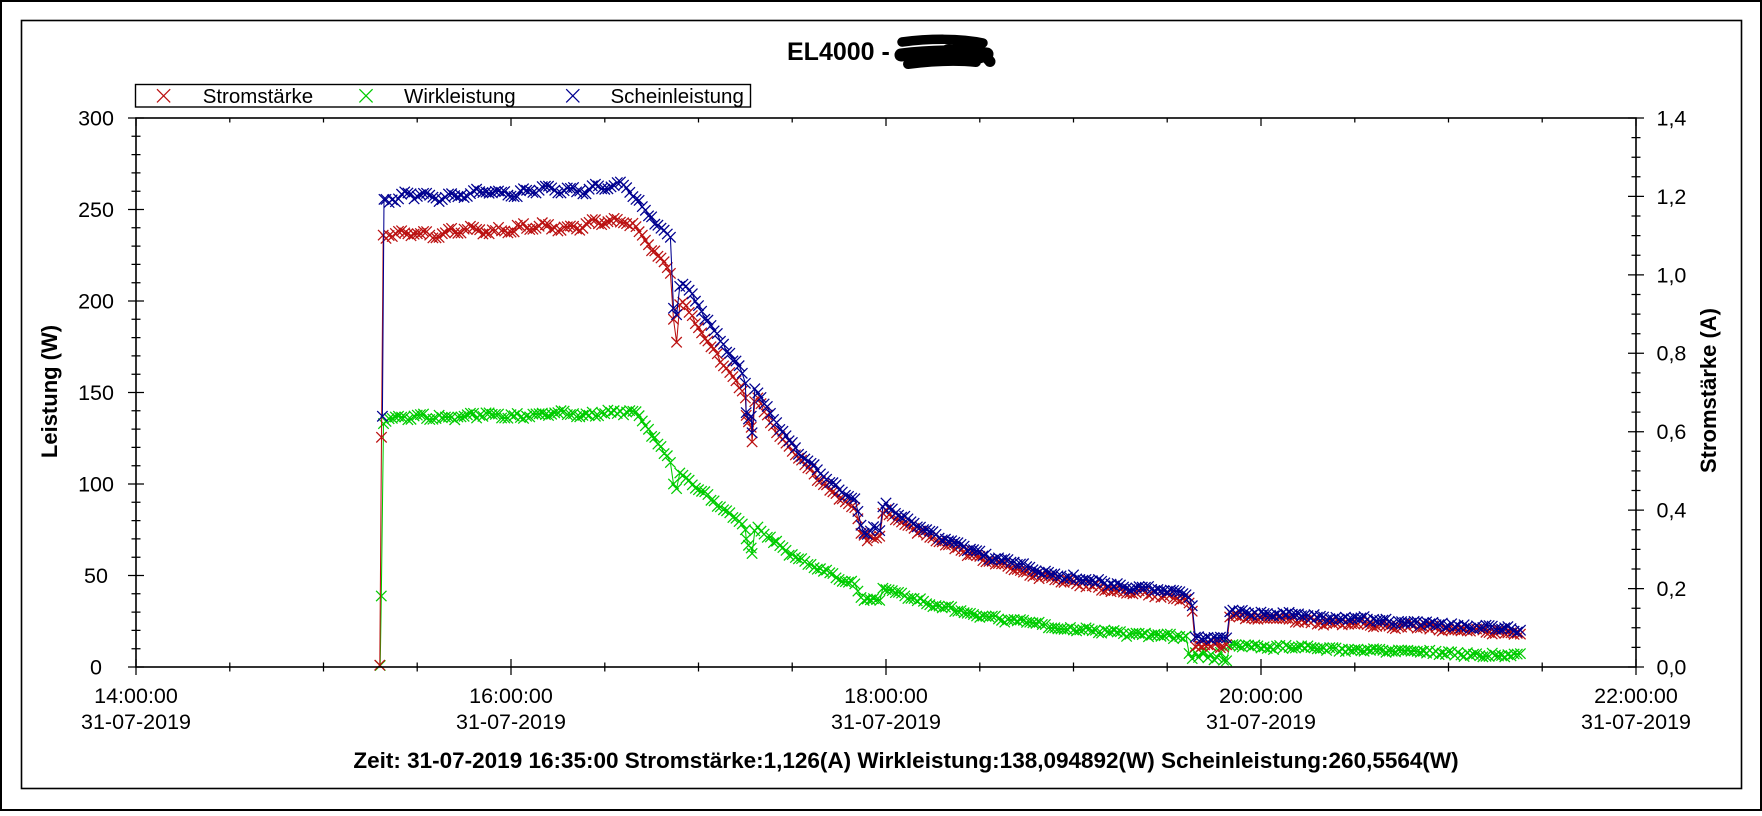 The image size is (1762, 816). I want to click on svg-text: Leistung (W), so click(49, 391).